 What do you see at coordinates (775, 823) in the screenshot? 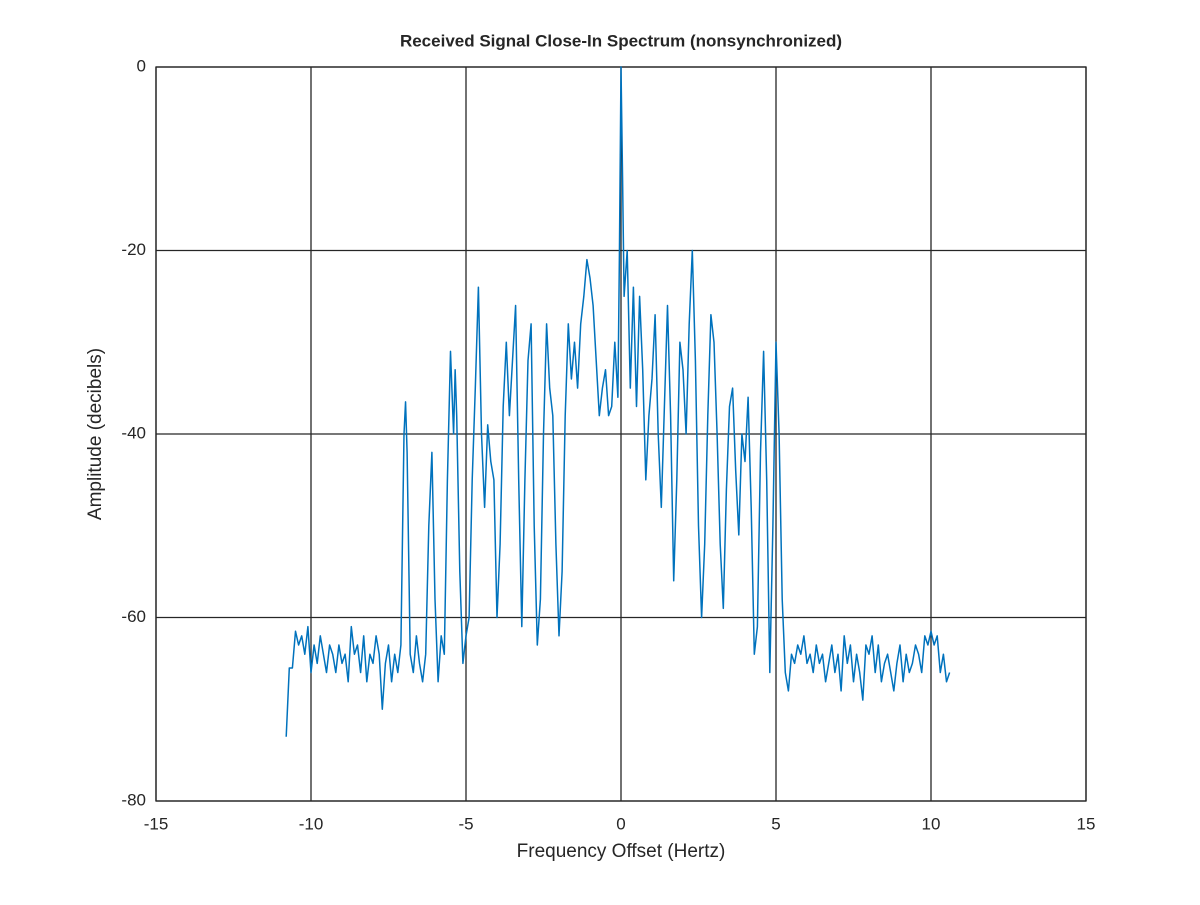
I see `x-tick-label: 5` at bounding box center [775, 823].